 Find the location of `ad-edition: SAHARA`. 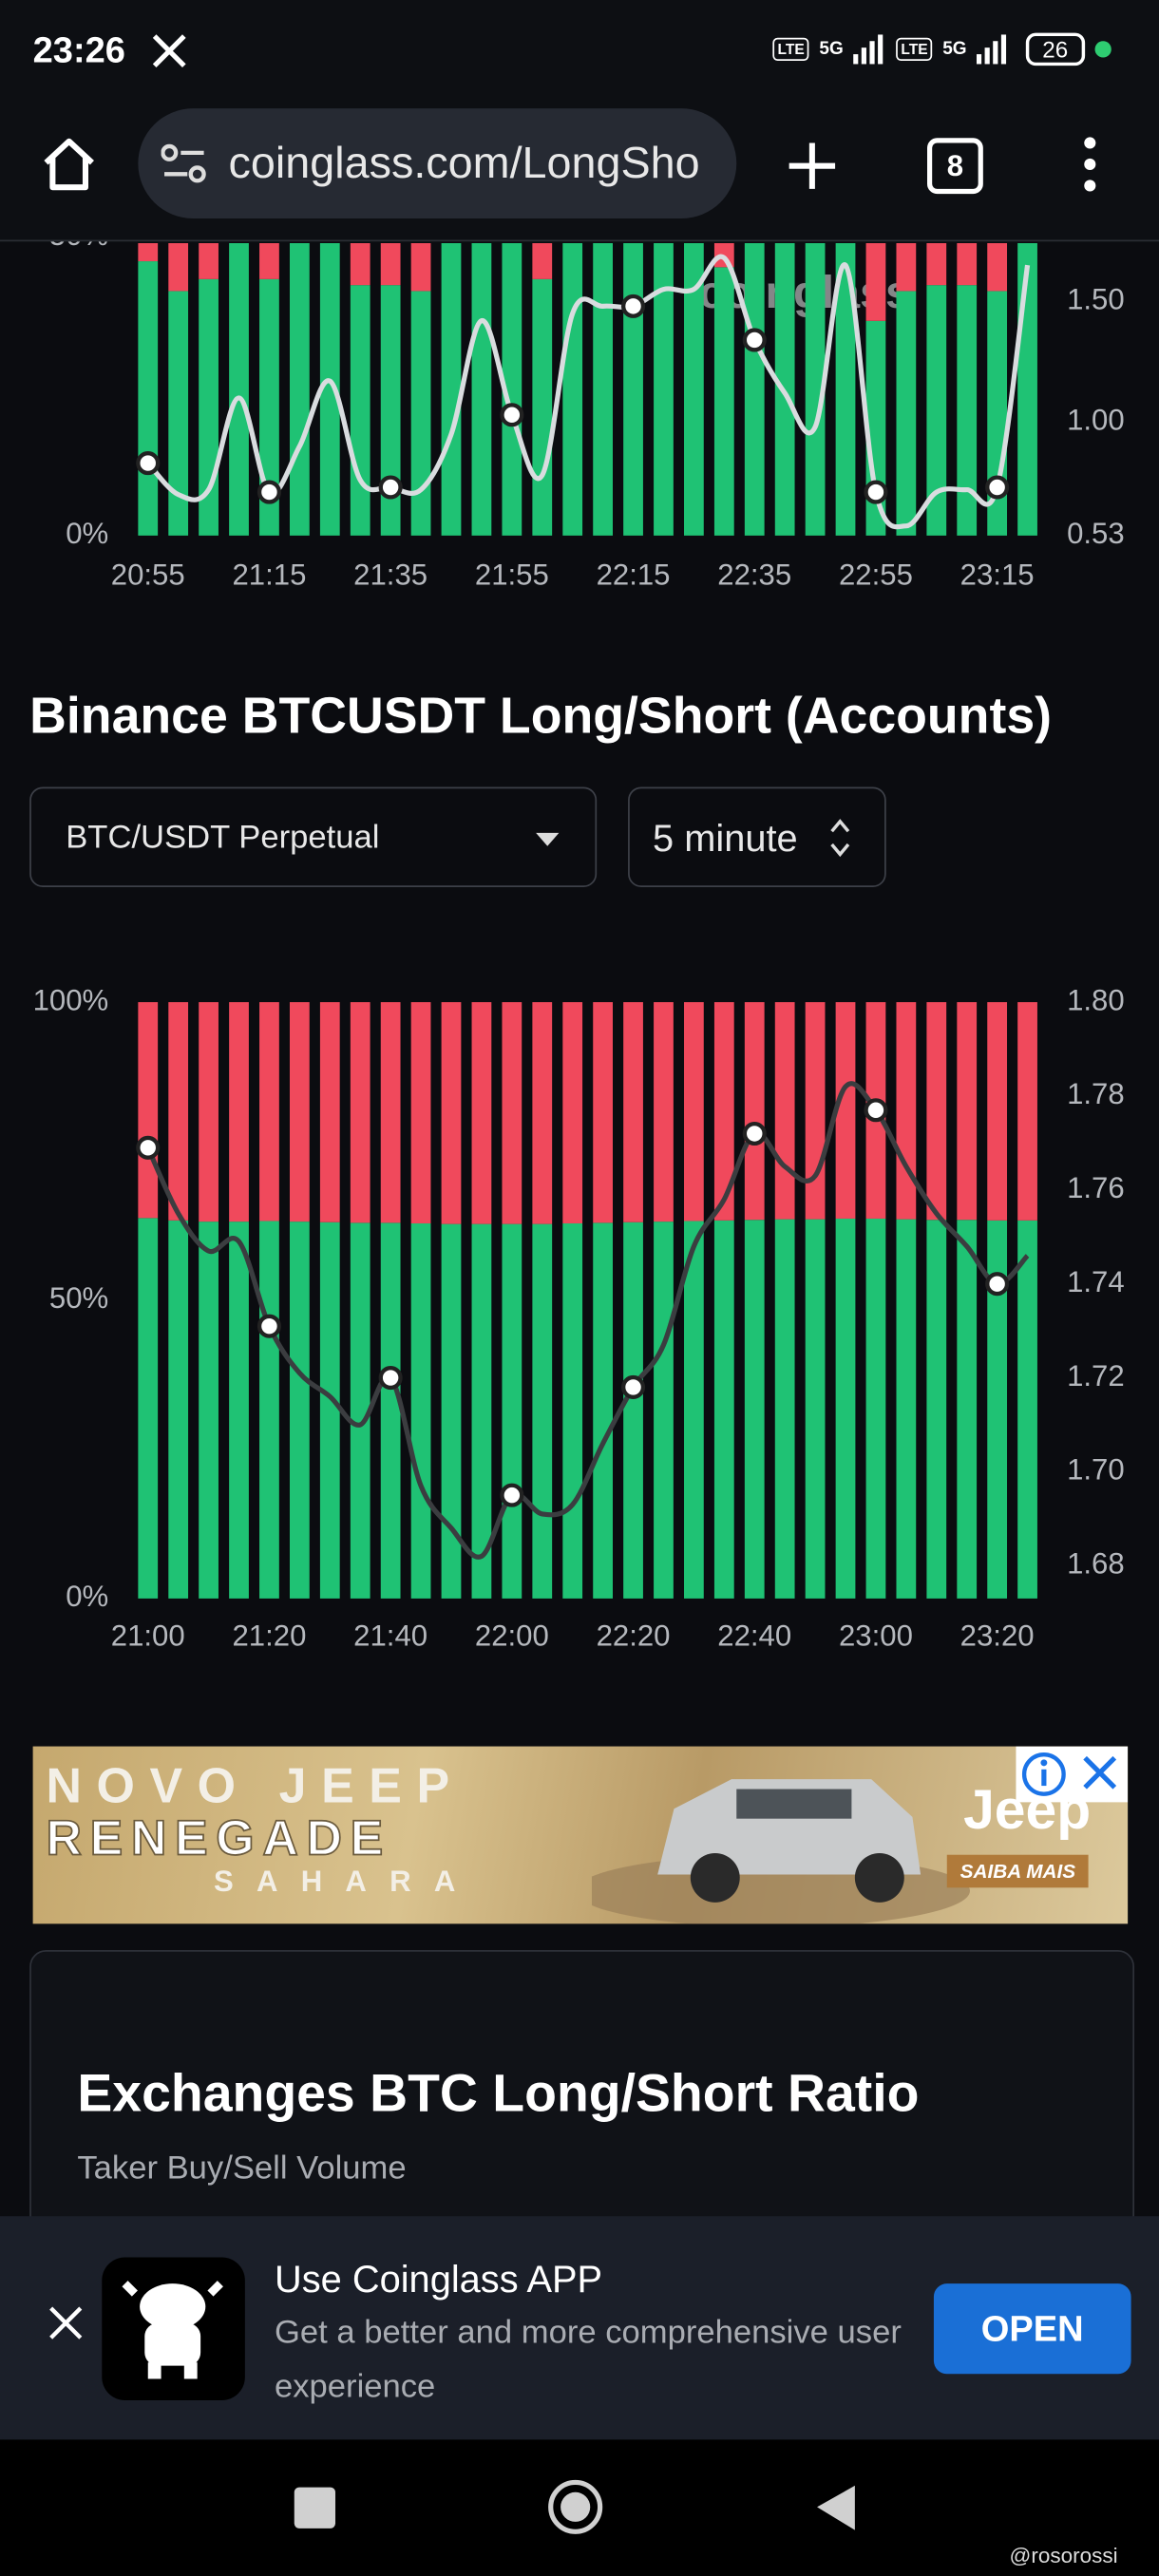

ad-edition: SAHARA is located at coordinates (346, 1881).